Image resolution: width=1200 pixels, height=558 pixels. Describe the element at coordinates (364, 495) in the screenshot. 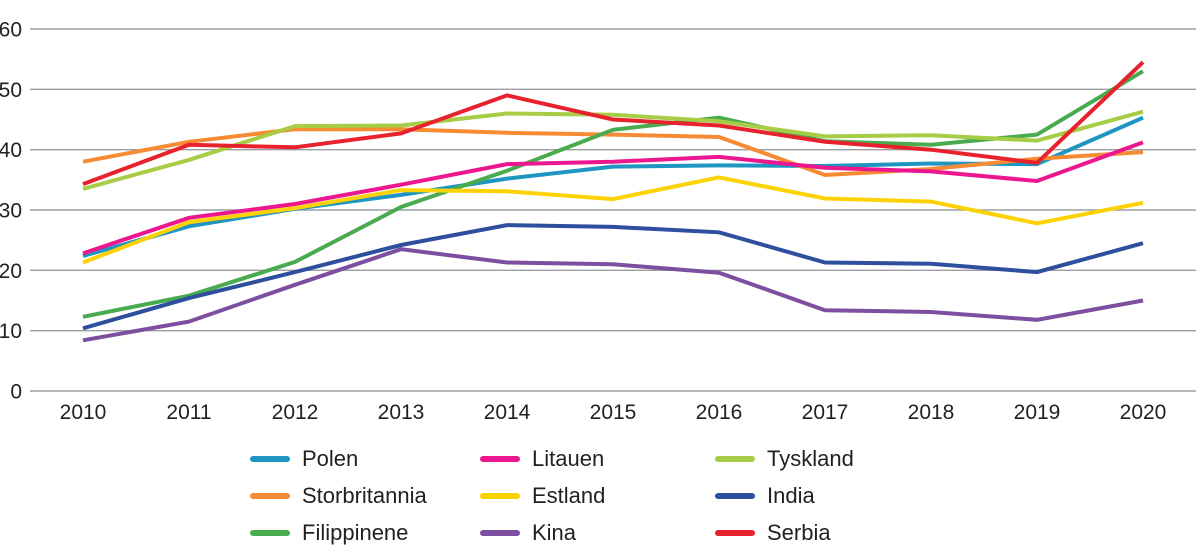

I see `legend-label: Storbritannia` at that location.